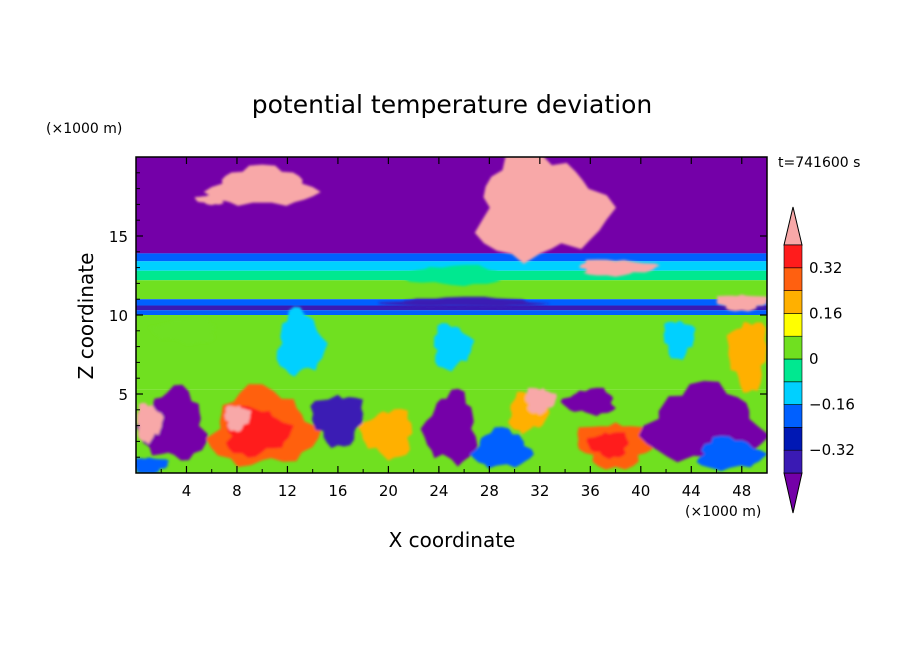  What do you see at coordinates (337, 491) in the screenshot?
I see `x-tick-label-3: 16` at bounding box center [337, 491].